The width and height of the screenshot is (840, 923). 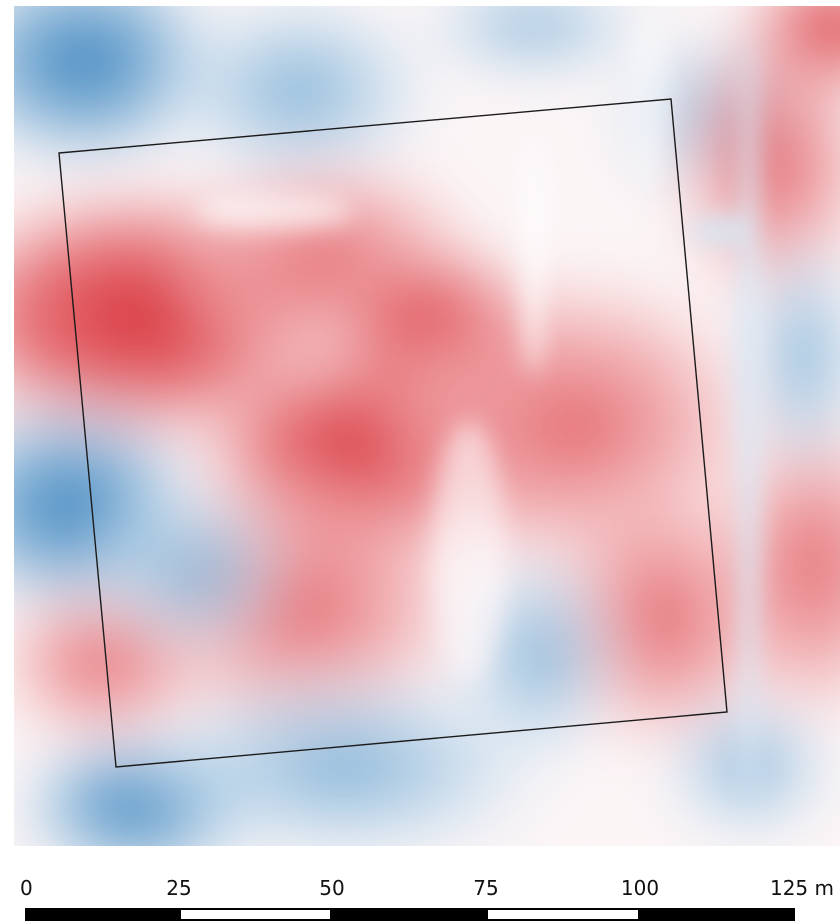 What do you see at coordinates (26, 888) in the screenshot?
I see `scale-label-0: 0` at bounding box center [26, 888].